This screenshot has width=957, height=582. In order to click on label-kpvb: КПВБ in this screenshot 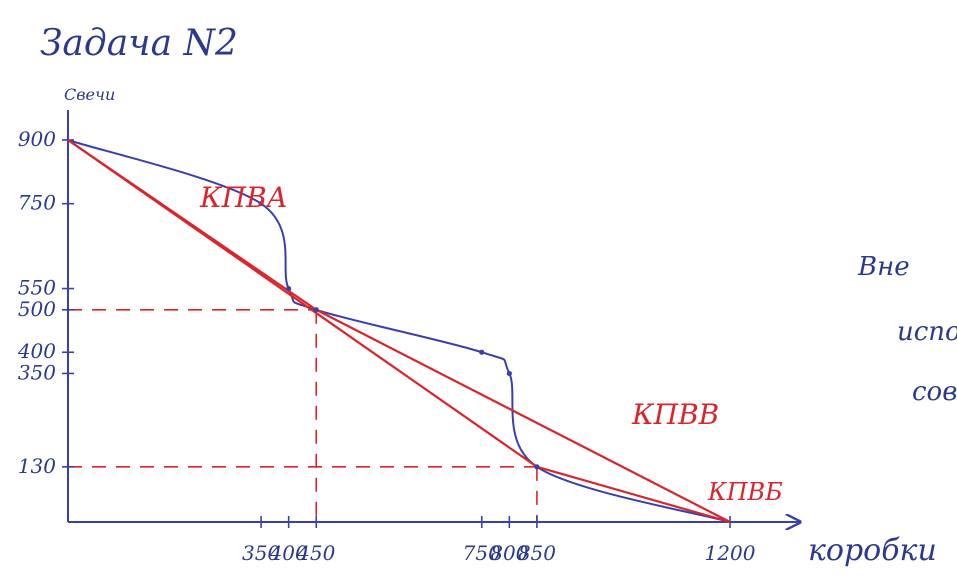, I will do `click(745, 492)`.